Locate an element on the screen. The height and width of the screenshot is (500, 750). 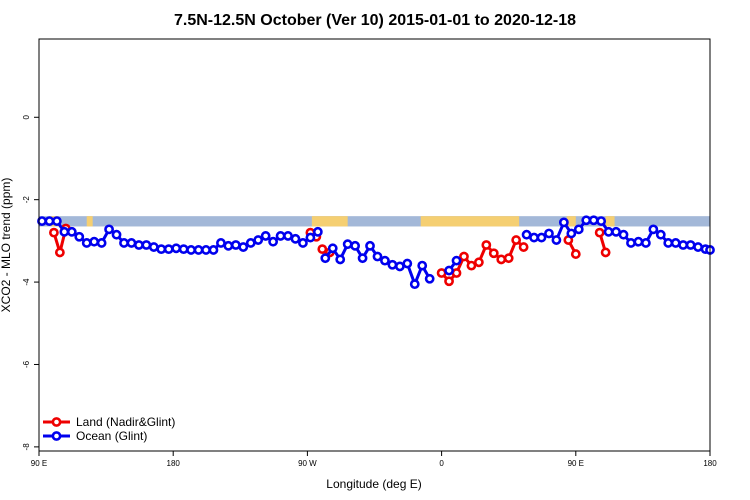
x-tick-label: 0 is located at coordinates (441, 463).